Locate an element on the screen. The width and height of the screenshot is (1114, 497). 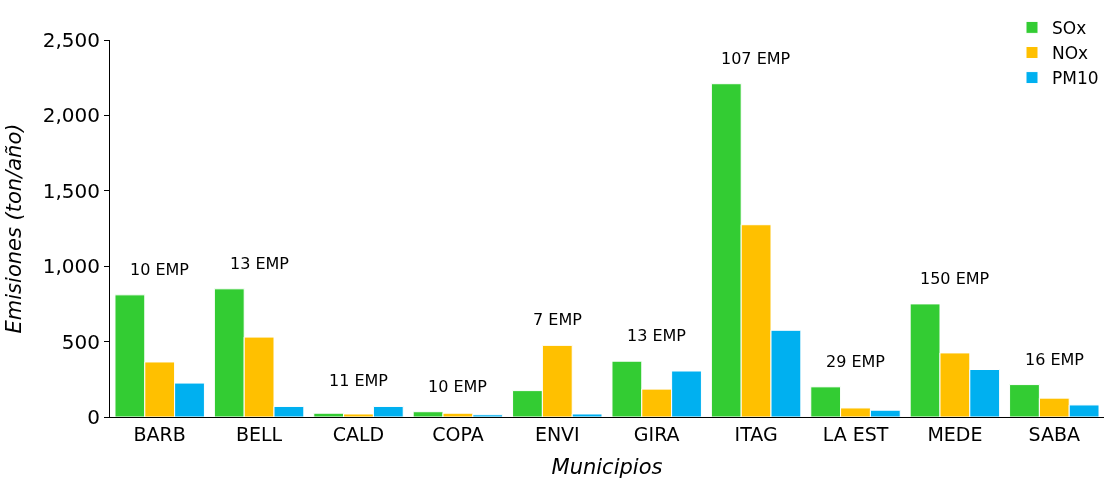
y-tick-label: 500 is located at coordinates (80, 341).